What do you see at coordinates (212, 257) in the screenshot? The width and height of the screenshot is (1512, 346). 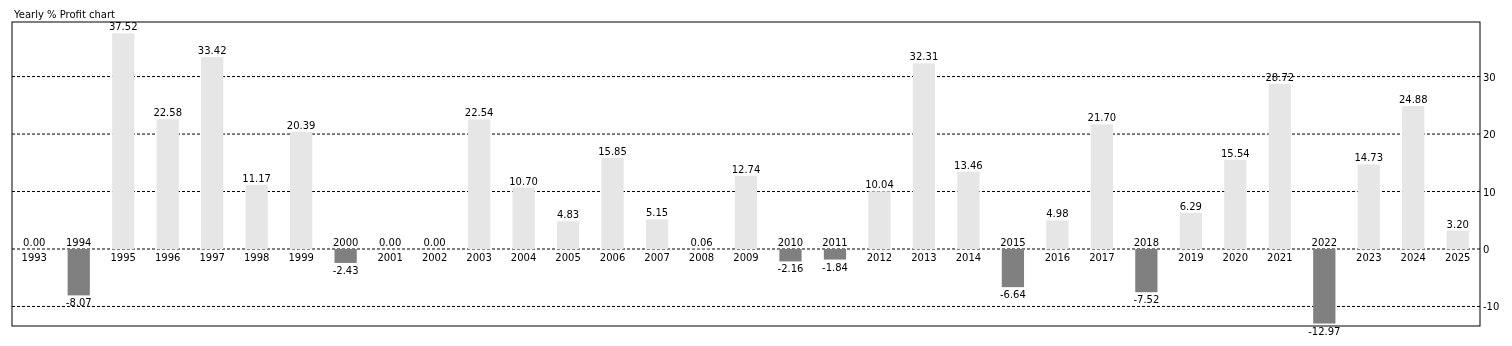 I see `x-tick-label: 1997` at bounding box center [212, 257].